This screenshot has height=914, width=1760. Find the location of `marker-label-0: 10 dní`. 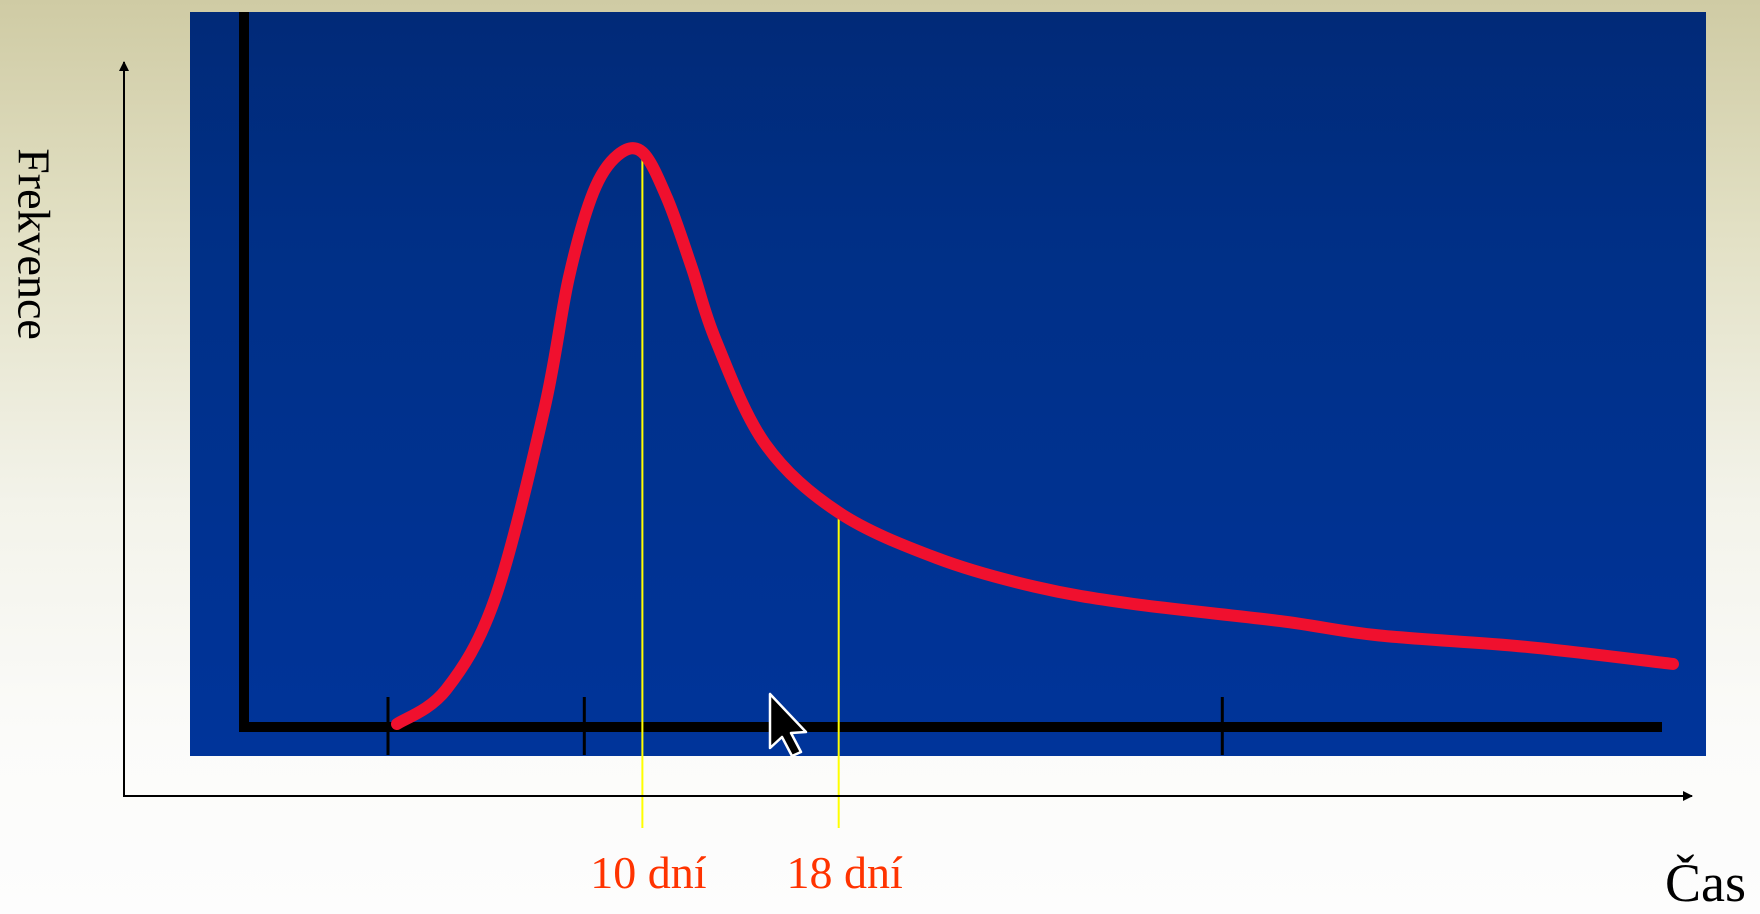

marker-label-0: 10 dní is located at coordinates (648, 872).